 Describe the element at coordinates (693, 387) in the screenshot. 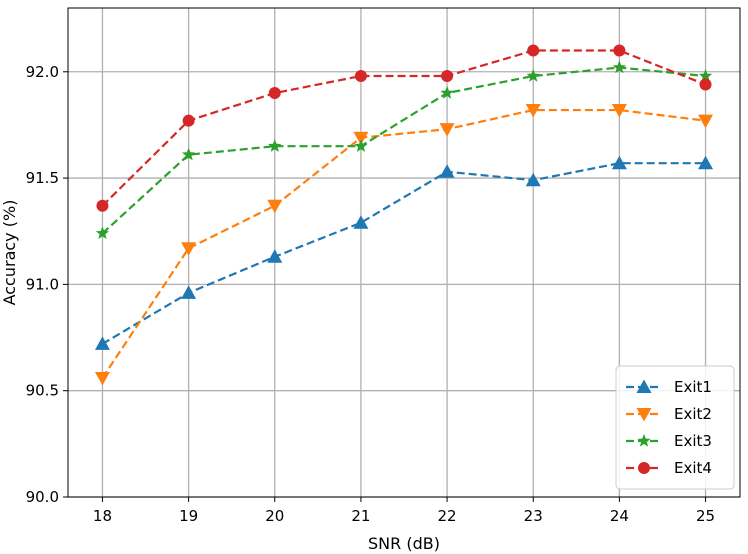

I see `legend-label: Exit1` at that location.